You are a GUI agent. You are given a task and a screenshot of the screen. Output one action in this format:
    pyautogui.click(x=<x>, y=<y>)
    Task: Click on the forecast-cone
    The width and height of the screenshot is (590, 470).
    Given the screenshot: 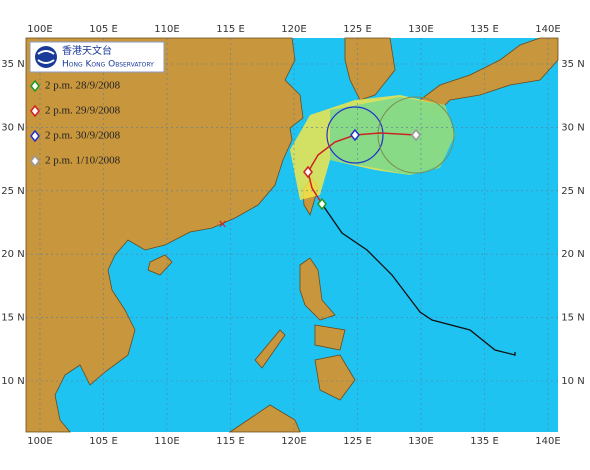 What is the action you would take?
    pyautogui.click(x=372, y=147)
    